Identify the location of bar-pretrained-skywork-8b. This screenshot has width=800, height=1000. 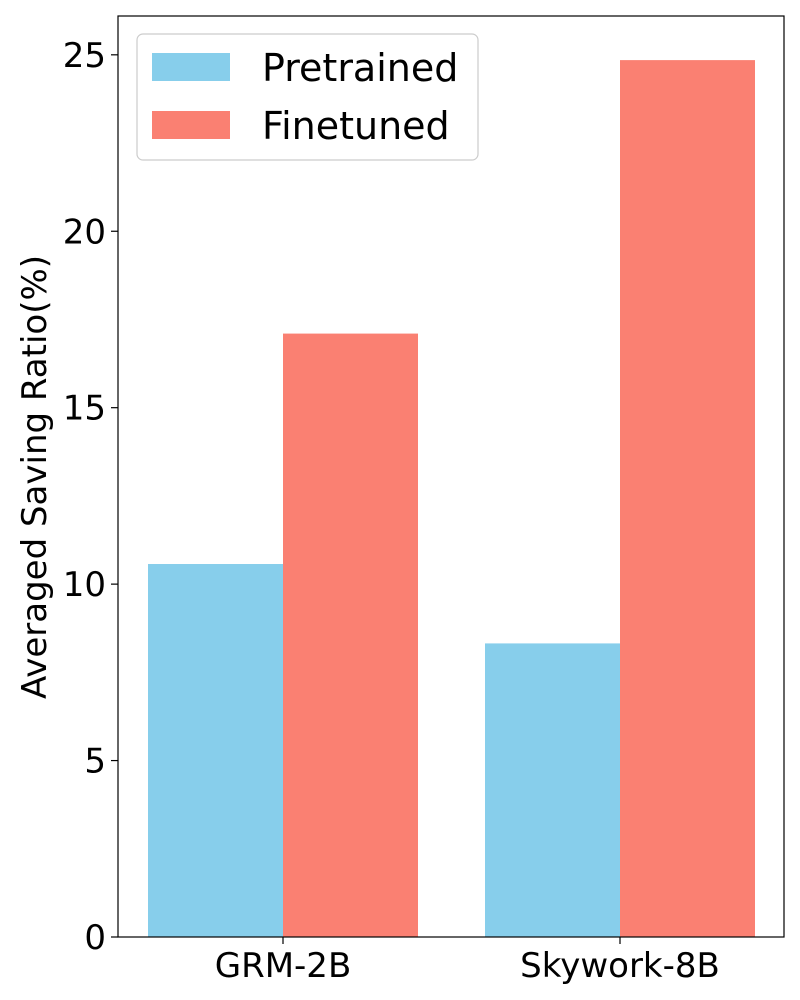
(552, 790).